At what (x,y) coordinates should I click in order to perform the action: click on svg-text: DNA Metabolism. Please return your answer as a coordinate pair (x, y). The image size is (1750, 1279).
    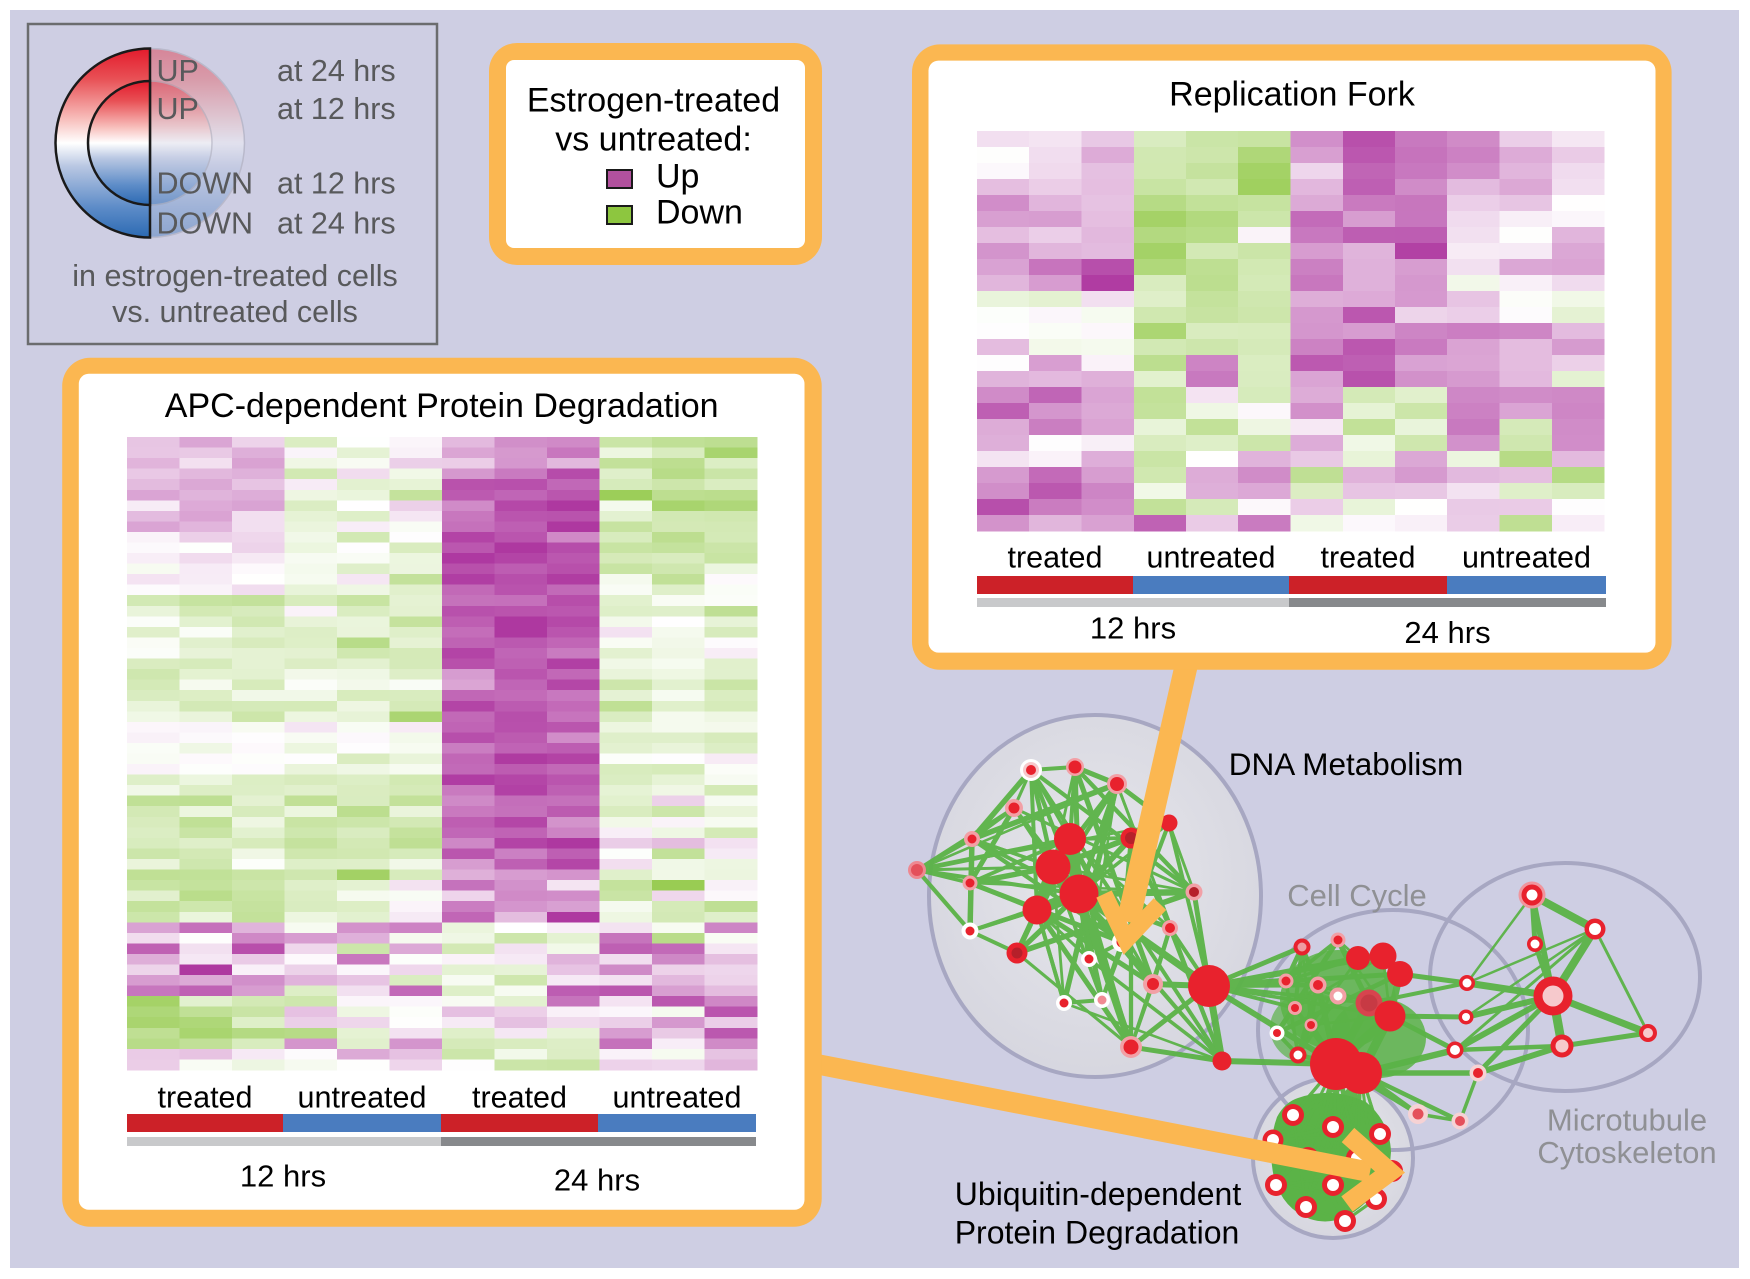
    Looking at the image, I should click on (1346, 764).